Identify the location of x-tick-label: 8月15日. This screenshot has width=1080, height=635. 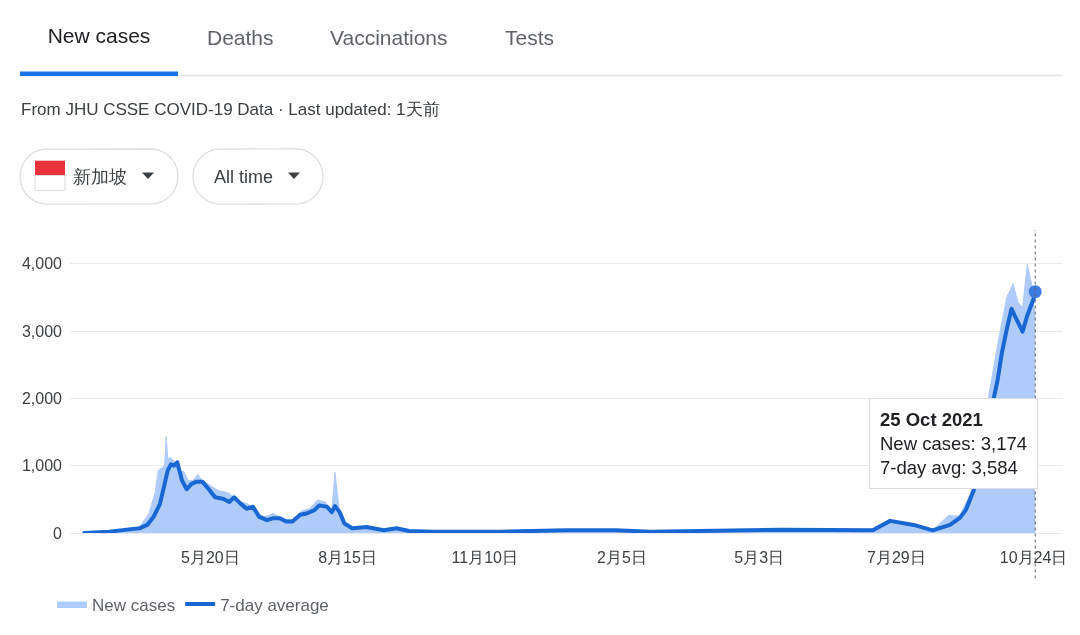
(347, 558).